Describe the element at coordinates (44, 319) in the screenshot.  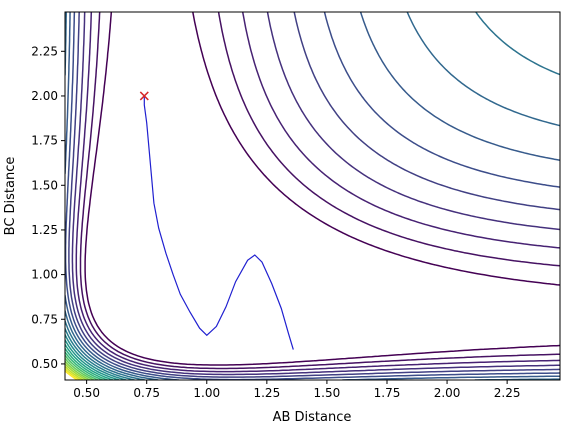
I see `y-tick-label: 0.75` at that location.